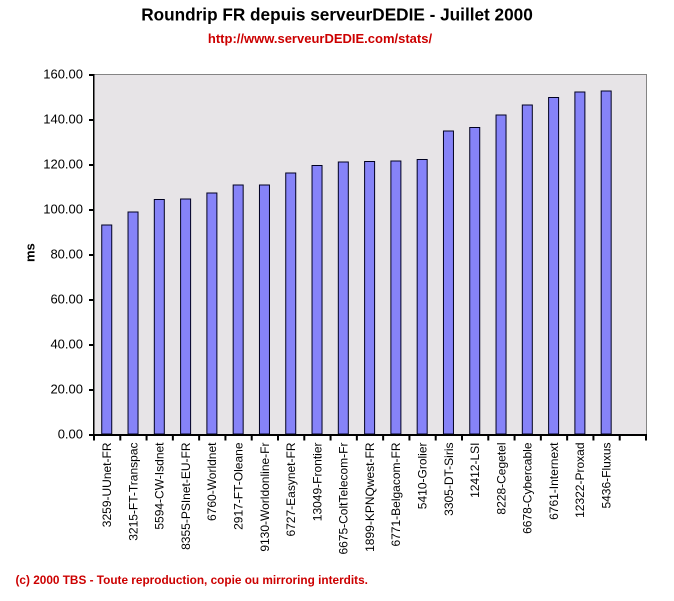 The image size is (674, 601). Describe the element at coordinates (370, 497) in the screenshot. I see `svg-text: 1899-KPNQwest-FR` at that location.